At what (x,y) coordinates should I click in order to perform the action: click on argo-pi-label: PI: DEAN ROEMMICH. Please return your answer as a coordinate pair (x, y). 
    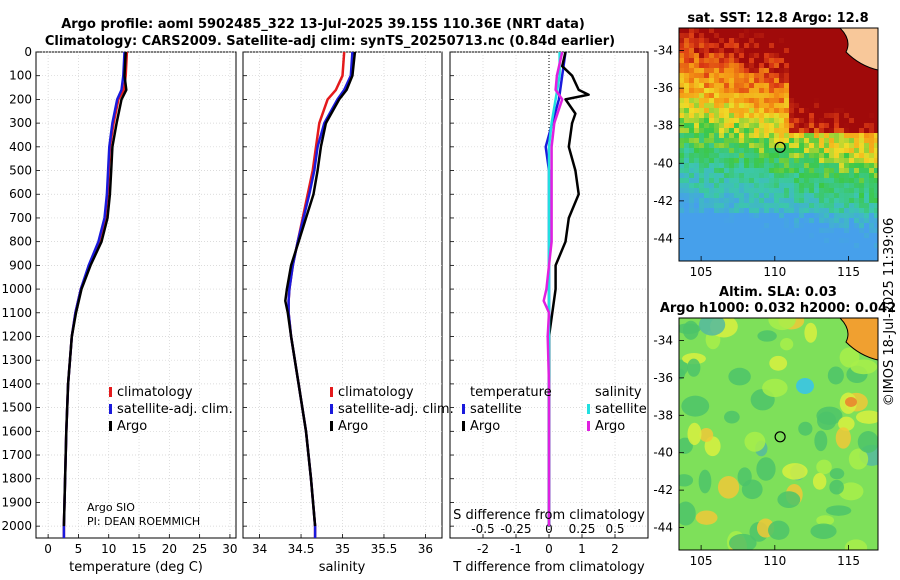
    Looking at the image, I should click on (143, 521).